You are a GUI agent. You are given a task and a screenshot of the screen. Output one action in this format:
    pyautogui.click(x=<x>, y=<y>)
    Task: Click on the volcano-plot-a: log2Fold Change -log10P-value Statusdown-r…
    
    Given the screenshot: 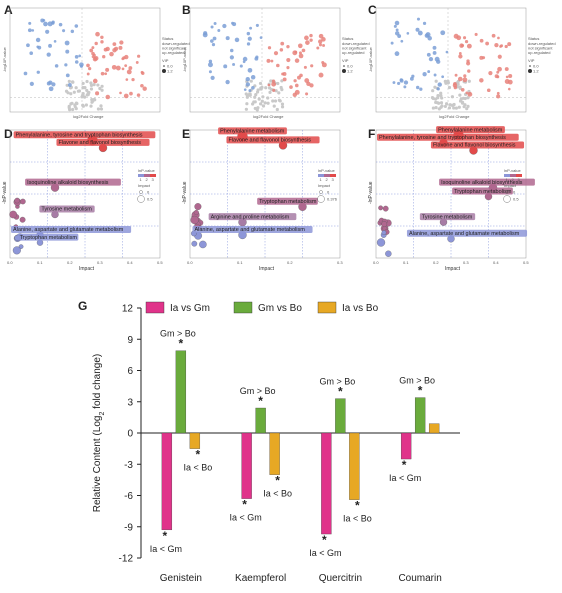 What is the action you would take?
    pyautogui.click(x=96, y=63)
    